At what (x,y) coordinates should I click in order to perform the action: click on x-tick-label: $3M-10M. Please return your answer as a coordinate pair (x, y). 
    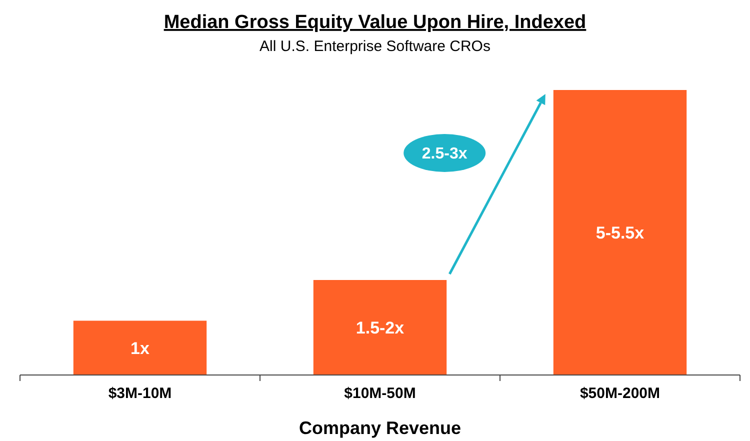
    Looking at the image, I should click on (140, 393).